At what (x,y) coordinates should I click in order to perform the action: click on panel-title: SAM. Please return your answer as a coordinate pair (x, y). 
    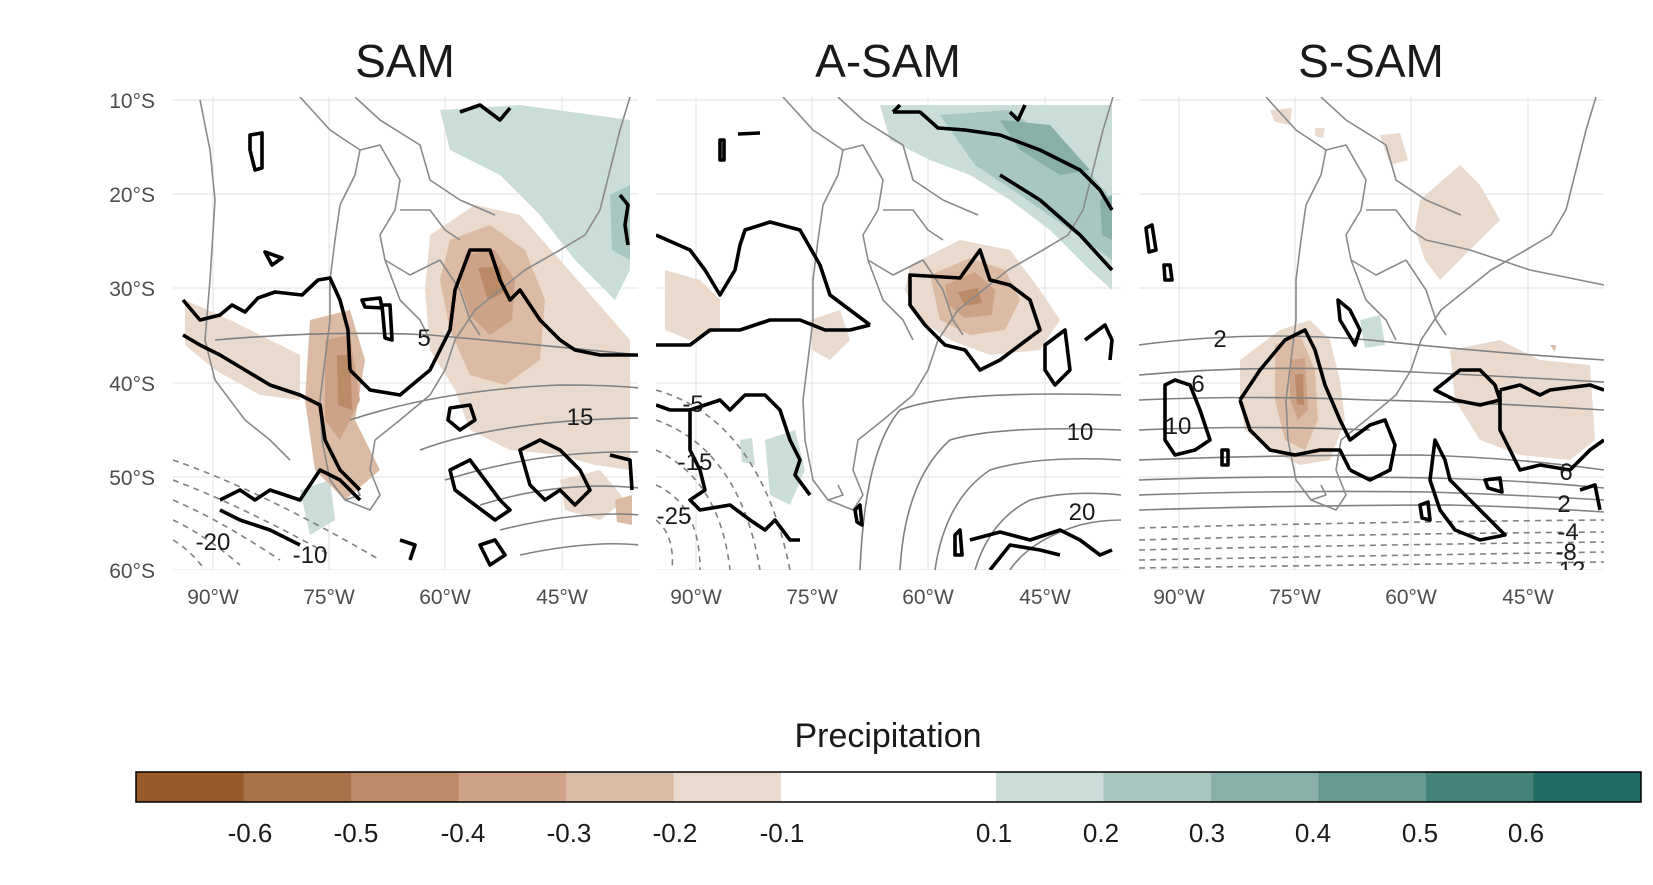
    Looking at the image, I should click on (405, 61).